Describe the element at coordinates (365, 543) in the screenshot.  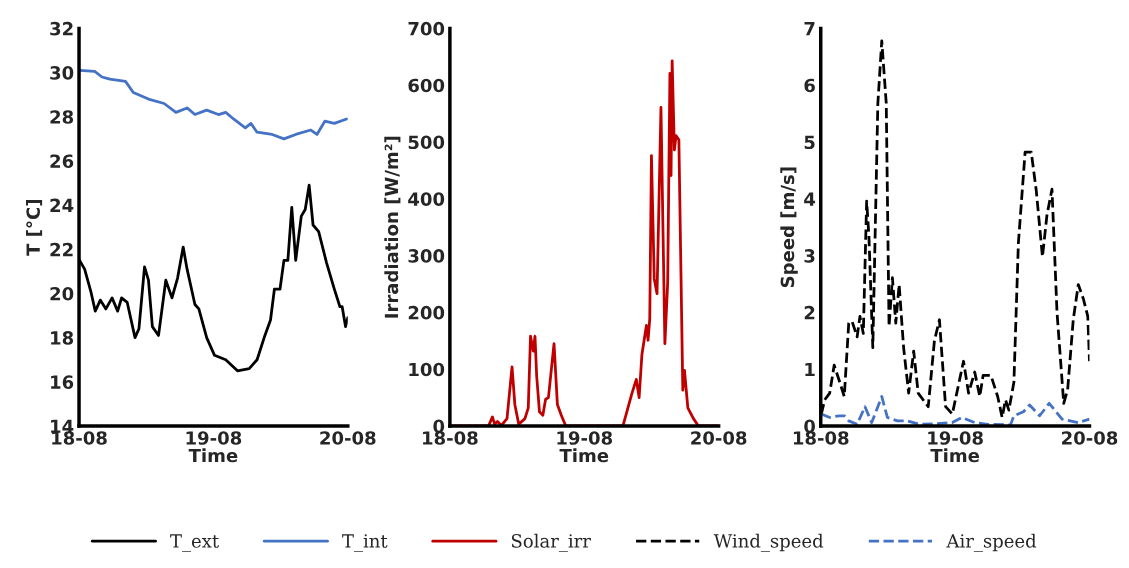
I see `legend-label: T_int` at that location.